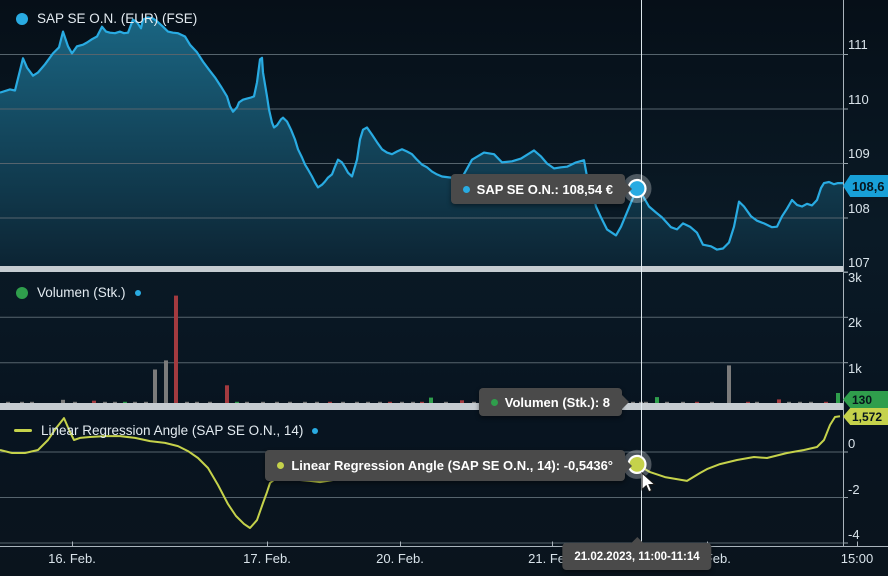  Describe the element at coordinates (465, 544) in the screenshot. I see `x-tick-marks` at that location.